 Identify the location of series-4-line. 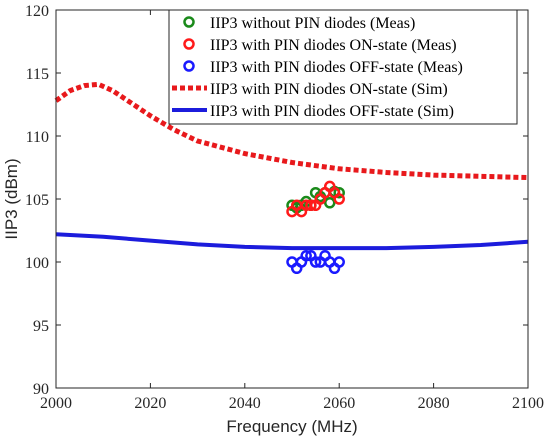
(292, 241).